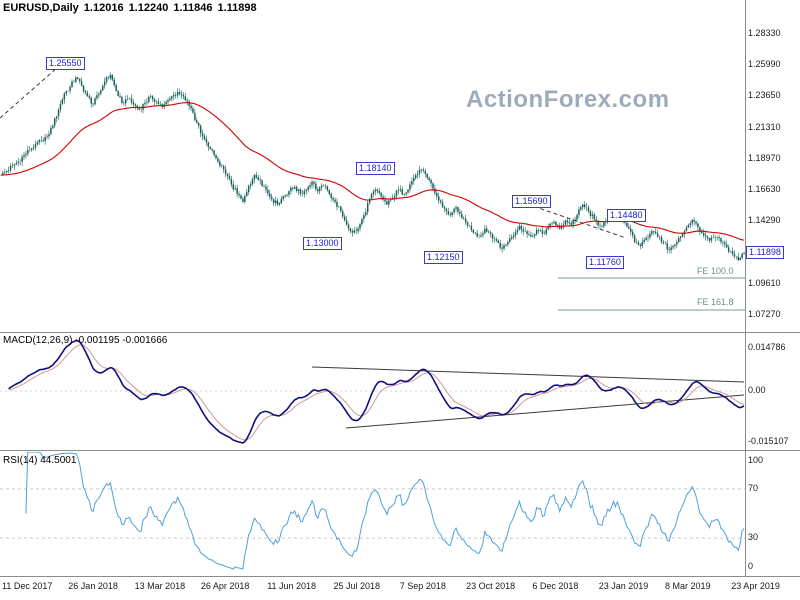 Image resolution: width=800 pixels, height=600 pixels. I want to click on ohlc-close-value: 1.11898, so click(237, 8).